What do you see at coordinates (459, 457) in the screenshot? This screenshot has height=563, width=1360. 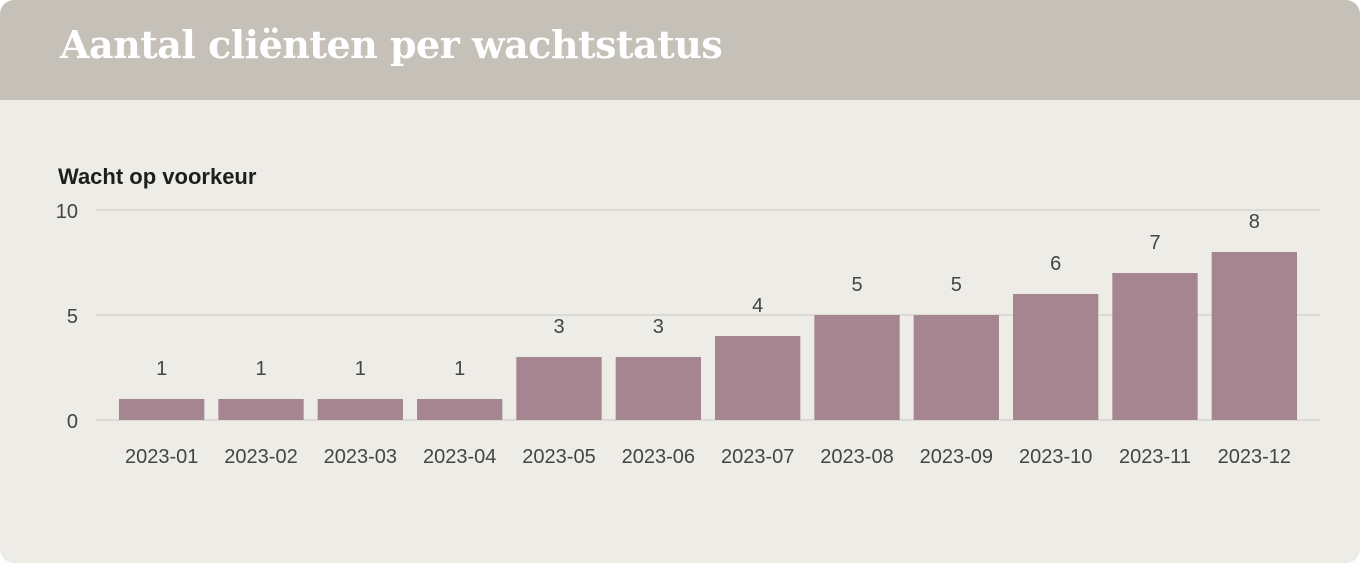 I see `x-tick-label: 2023-04` at bounding box center [459, 457].